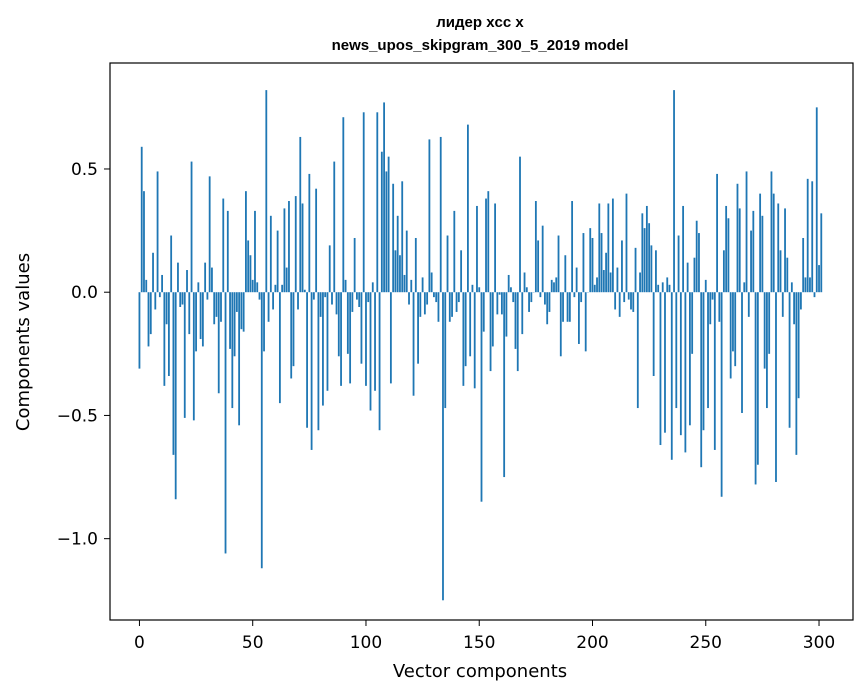 The height and width of the screenshot is (696, 867). I want to click on x-tick-label: 150, so click(479, 643).